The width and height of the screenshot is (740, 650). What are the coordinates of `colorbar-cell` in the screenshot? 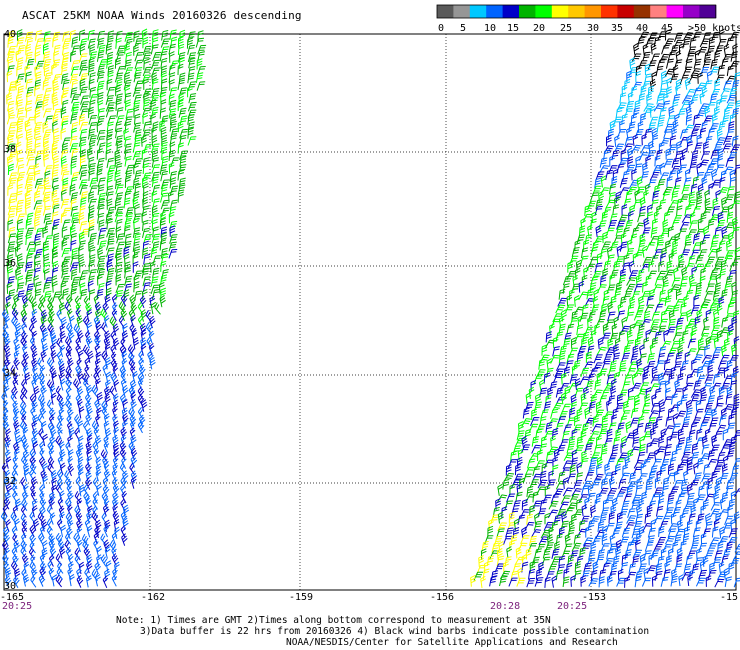 It's located at (445, 11).